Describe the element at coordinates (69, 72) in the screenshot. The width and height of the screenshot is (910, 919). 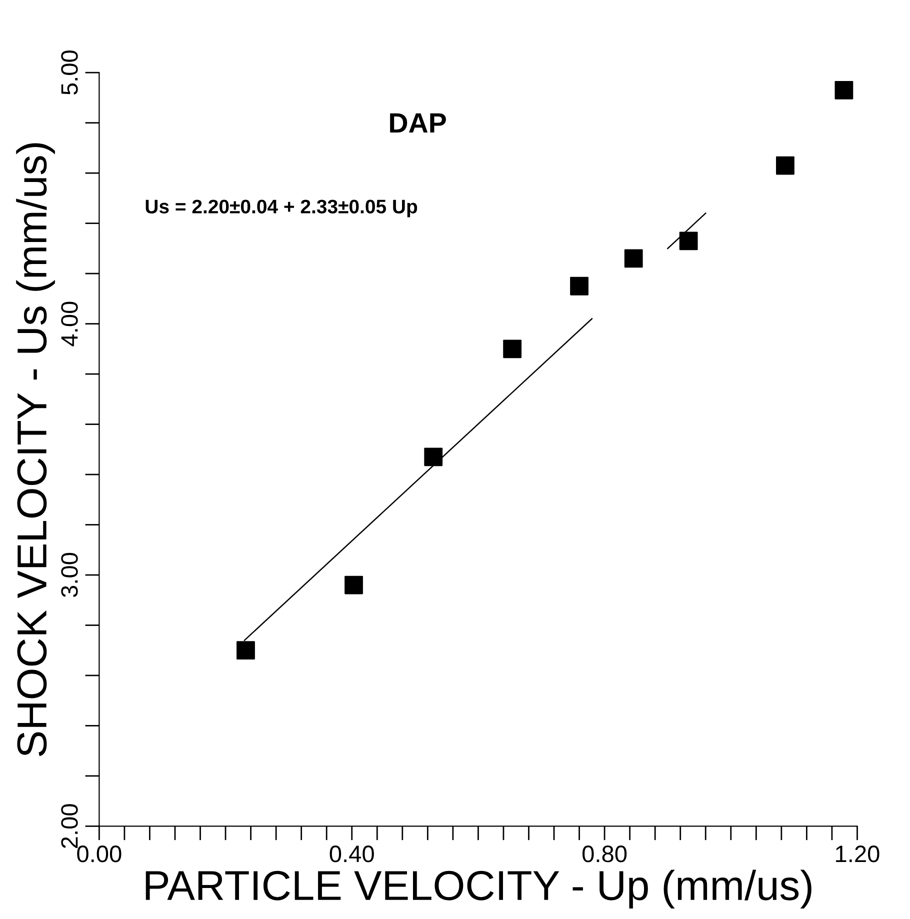
I see `y-tick-label: 5.00` at that location.